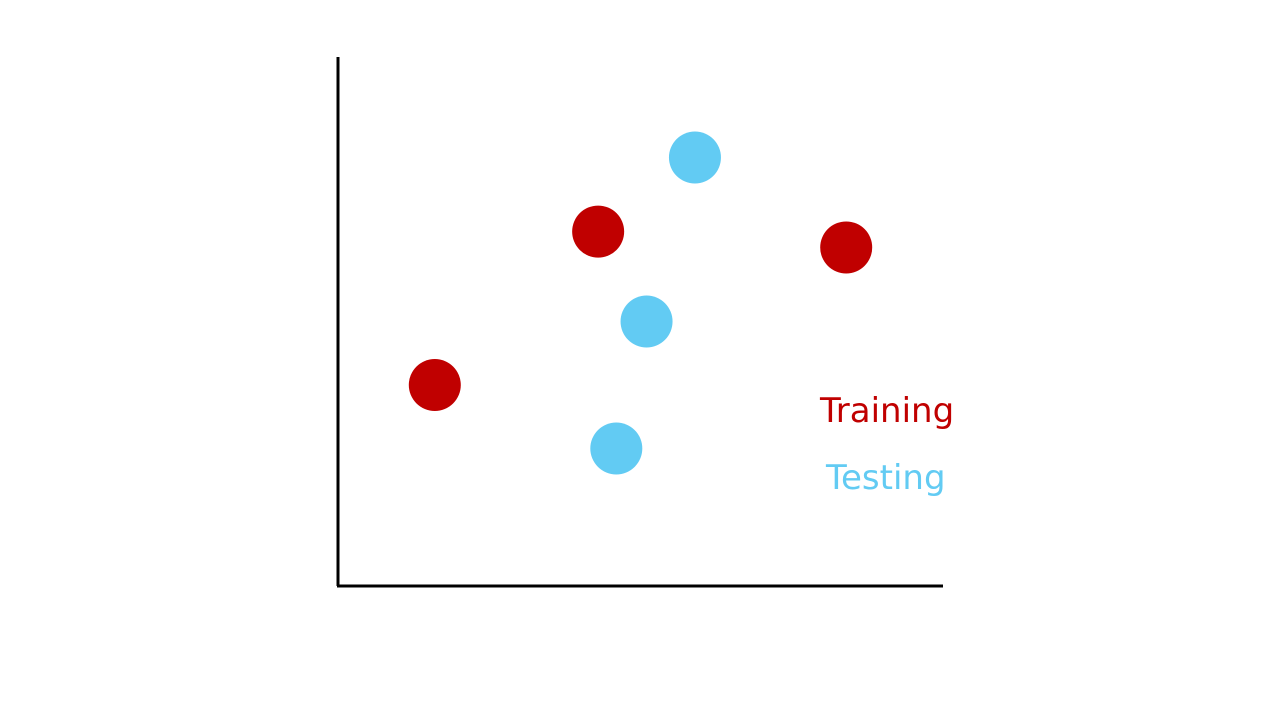 The image size is (1280, 725). What do you see at coordinates (886, 478) in the screenshot?
I see `legend-testing-label: Testing` at bounding box center [886, 478].